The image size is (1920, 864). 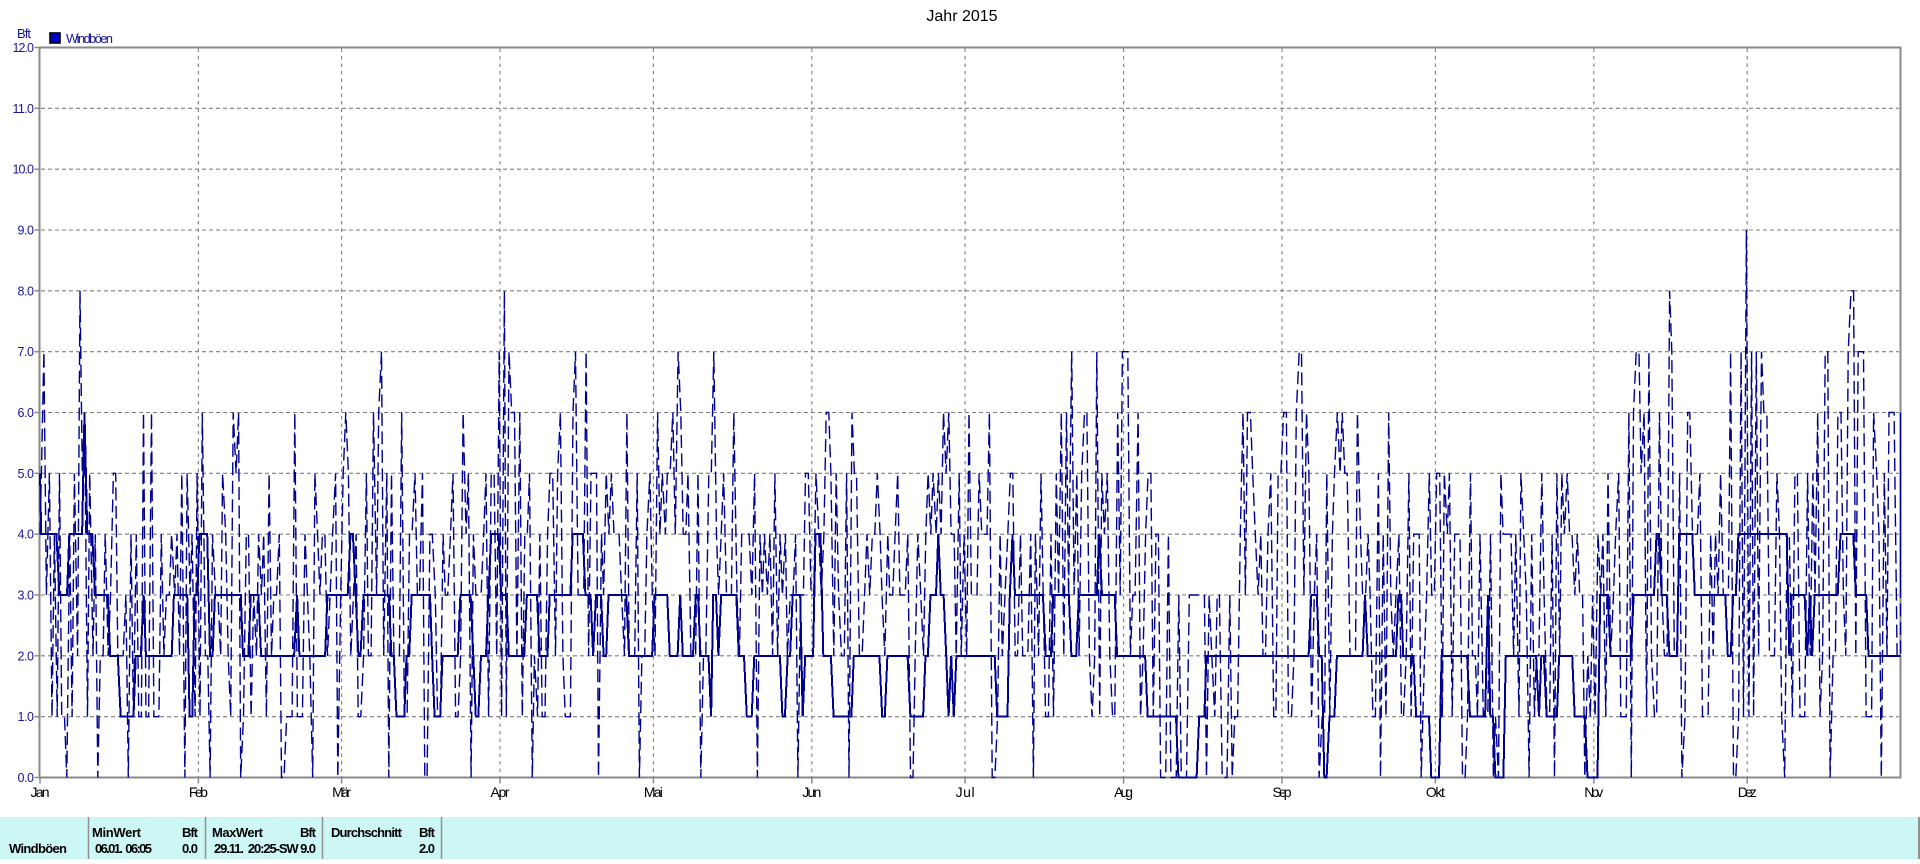 What do you see at coordinates (26, 717) in the screenshot?
I see `svg-text: 1.0` at bounding box center [26, 717].